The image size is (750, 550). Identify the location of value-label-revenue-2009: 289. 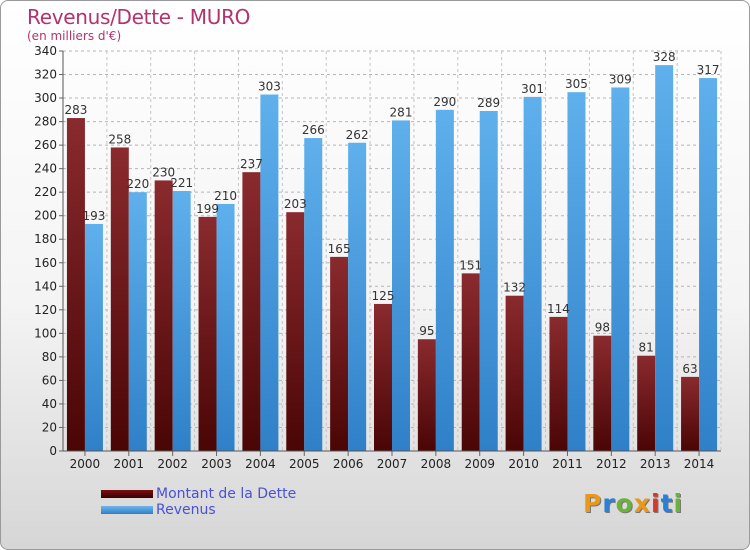
(488, 103).